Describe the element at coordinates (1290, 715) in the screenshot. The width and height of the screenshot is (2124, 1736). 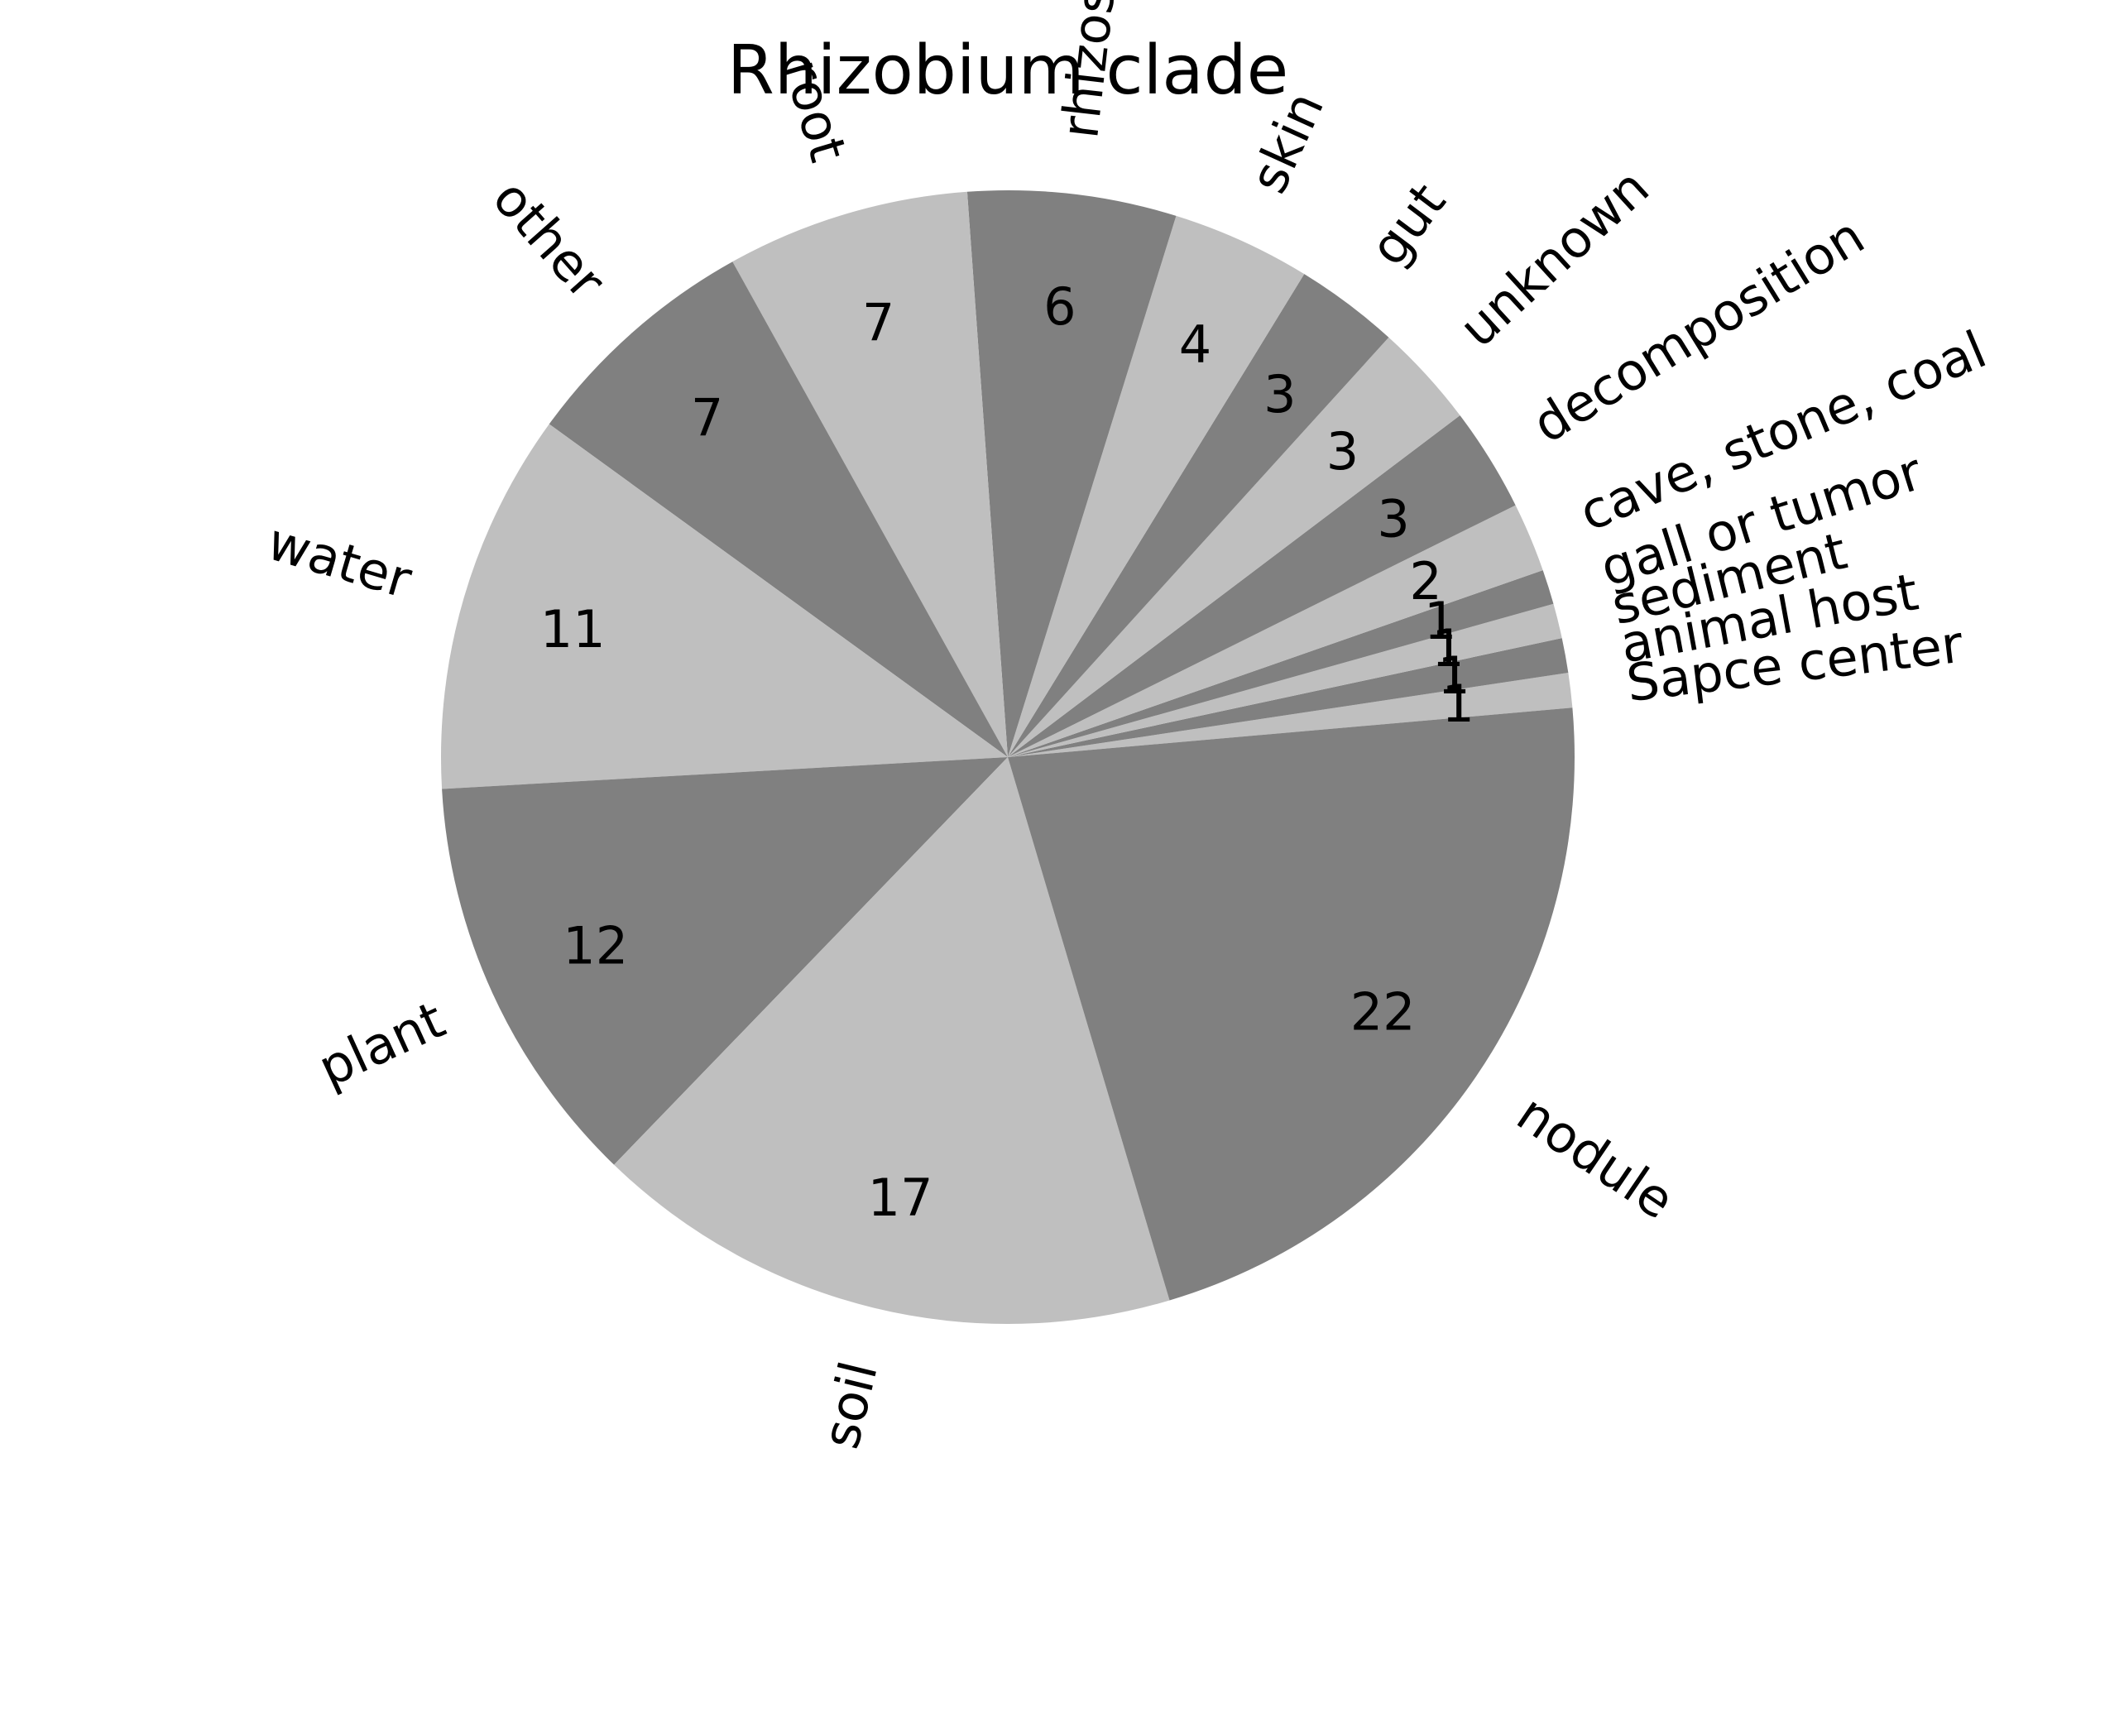
I see `pie-slice-sapce-center` at that location.